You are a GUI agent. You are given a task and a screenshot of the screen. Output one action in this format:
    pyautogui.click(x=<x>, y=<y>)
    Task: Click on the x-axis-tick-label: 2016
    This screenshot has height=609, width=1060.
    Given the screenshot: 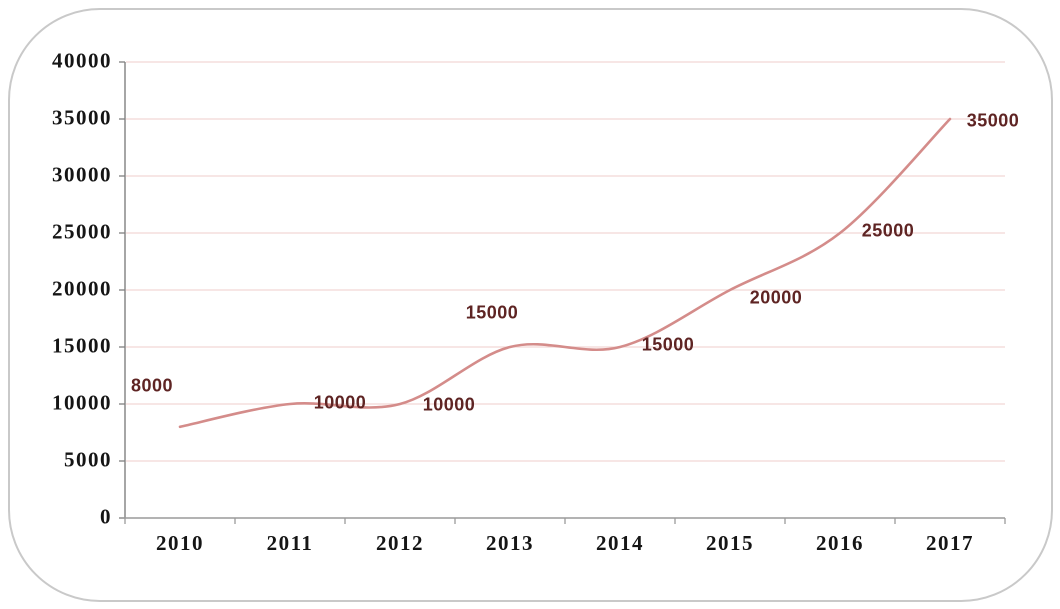 What is the action you would take?
    pyautogui.click(x=840, y=543)
    